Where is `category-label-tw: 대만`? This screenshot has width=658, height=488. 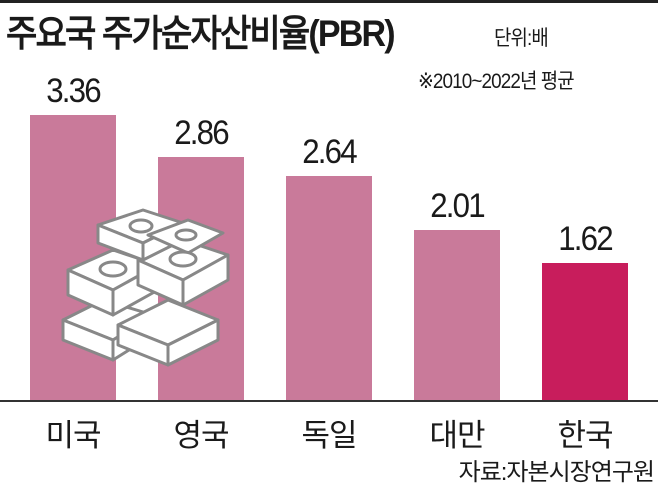
category-label-tw: 대만 is located at coordinates (457, 435).